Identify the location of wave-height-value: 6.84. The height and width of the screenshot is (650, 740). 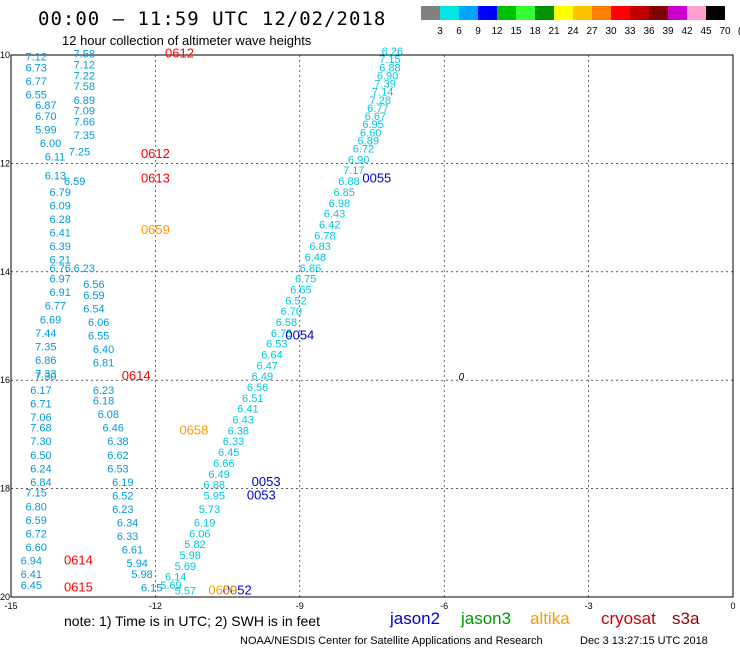
(40, 483).